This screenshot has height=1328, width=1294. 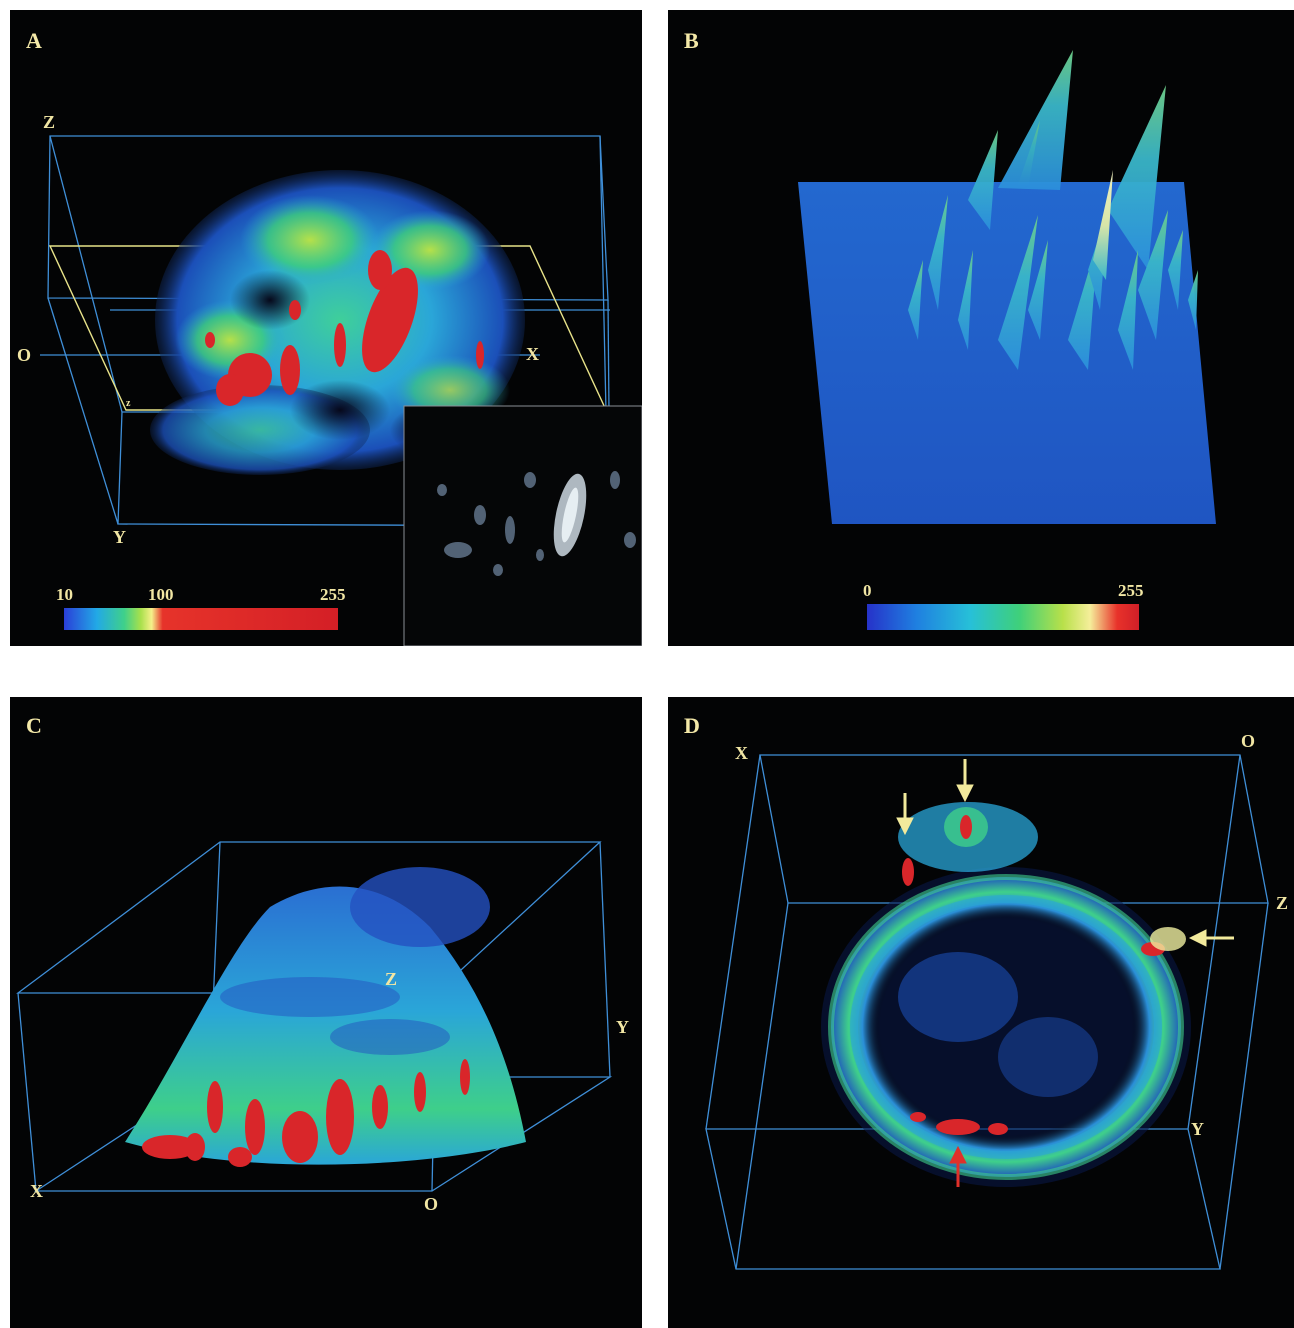 What do you see at coordinates (34, 40) in the screenshot?
I see `panel-a-label: A` at bounding box center [34, 40].